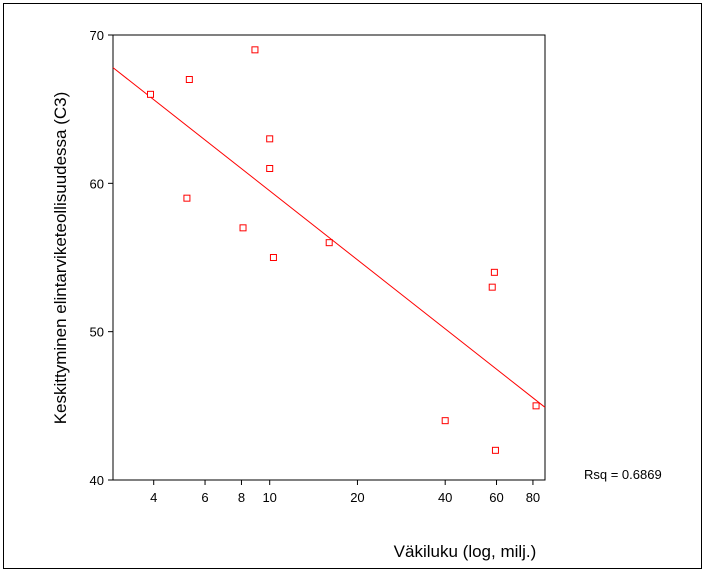 Image resolution: width=707 pixels, height=574 pixels. Describe the element at coordinates (153, 497) in the screenshot. I see `x-tick-label: 4` at that location.